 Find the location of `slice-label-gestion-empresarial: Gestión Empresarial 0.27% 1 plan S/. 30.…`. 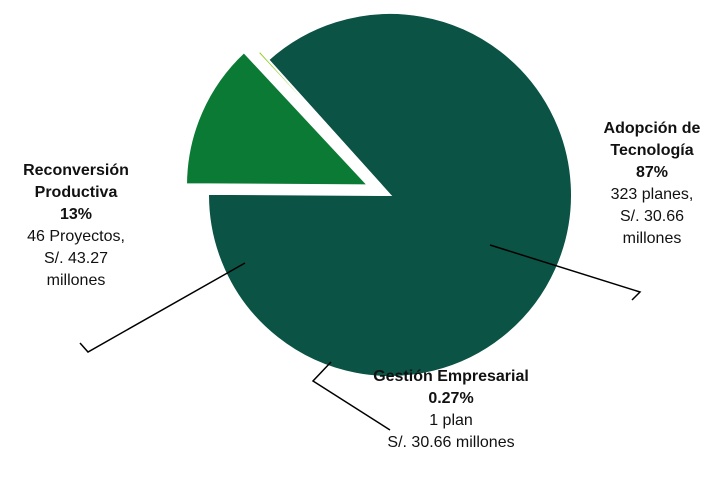

slice-label-gestion-empresarial: Gestión Empresarial 0.27% 1 plan S/. 30.… is located at coordinates (451, 410).